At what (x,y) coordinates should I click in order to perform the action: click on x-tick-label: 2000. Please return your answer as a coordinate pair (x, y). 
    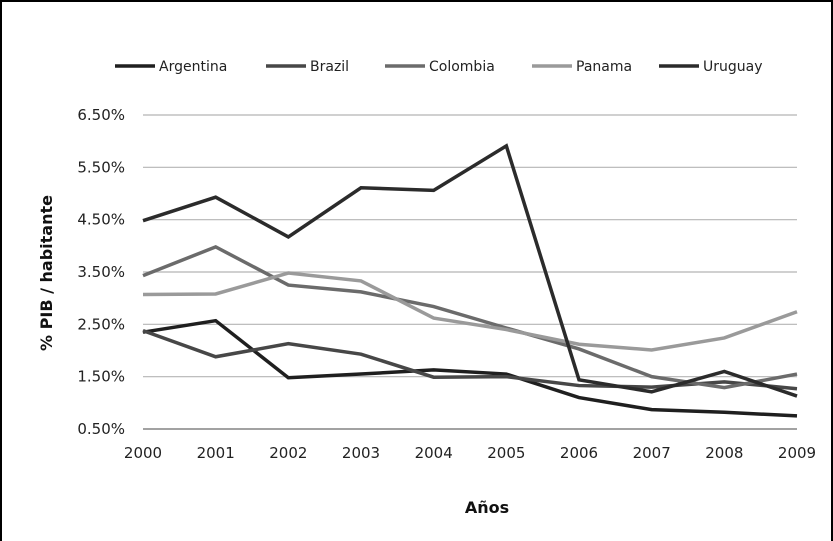
    Looking at the image, I should click on (143, 453).